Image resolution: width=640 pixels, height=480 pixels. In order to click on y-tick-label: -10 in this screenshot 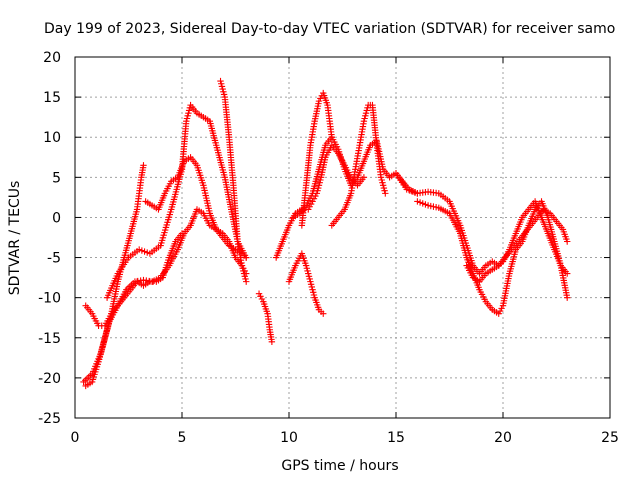, I will do `click(49, 299)`.